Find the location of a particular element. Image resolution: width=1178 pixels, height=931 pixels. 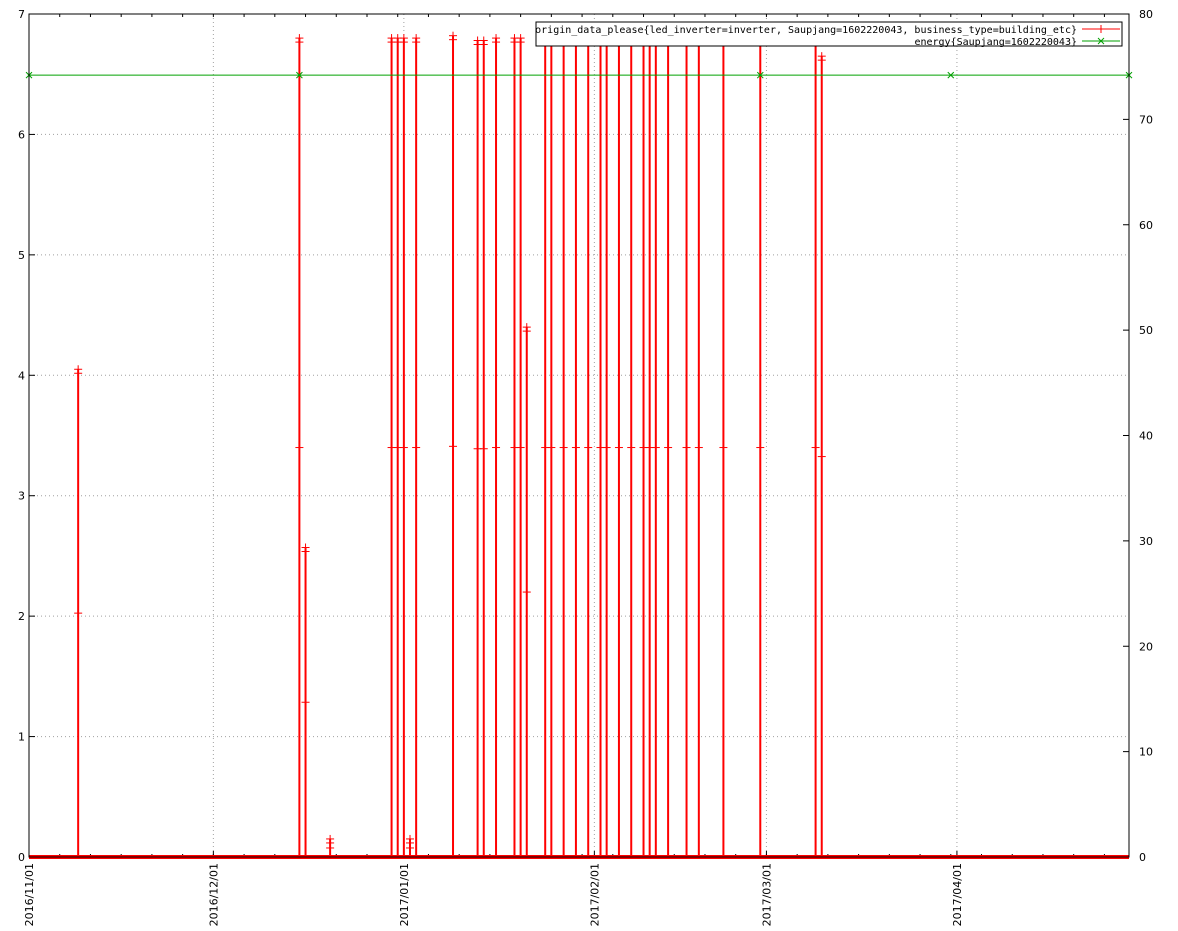

y2-tick-label: 10 is located at coordinates (1146, 752).